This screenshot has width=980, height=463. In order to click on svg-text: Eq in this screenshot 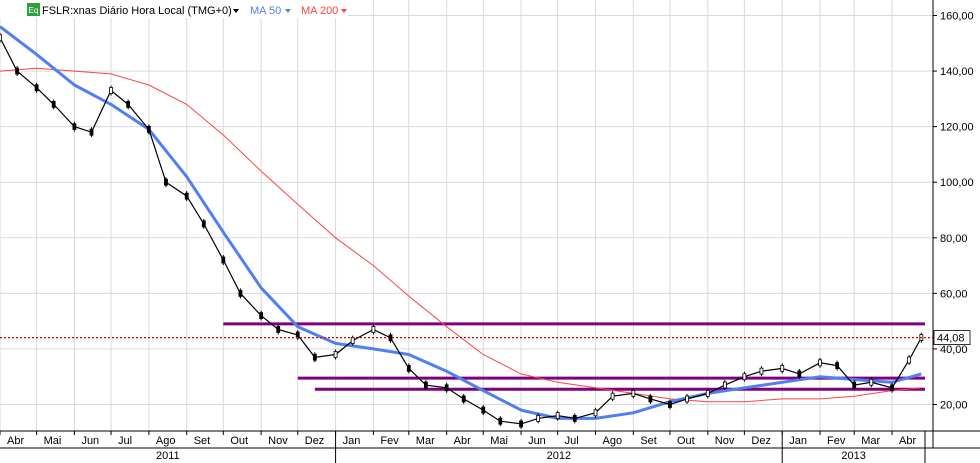, I will do `click(34, 10)`.